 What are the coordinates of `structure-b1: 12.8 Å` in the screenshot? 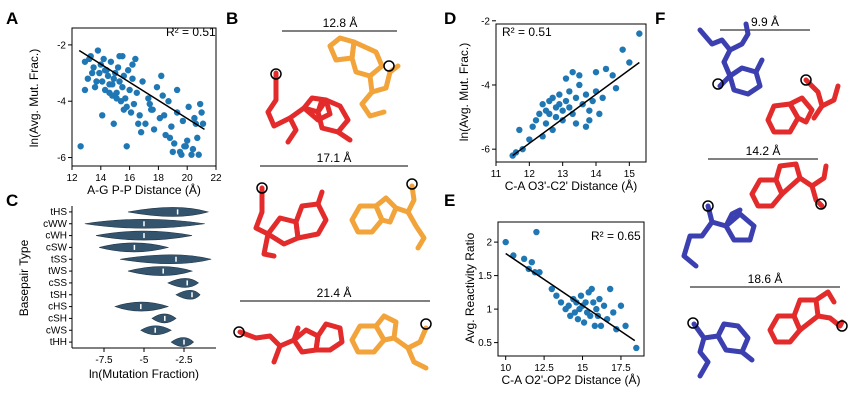 It's located at (333, 80).